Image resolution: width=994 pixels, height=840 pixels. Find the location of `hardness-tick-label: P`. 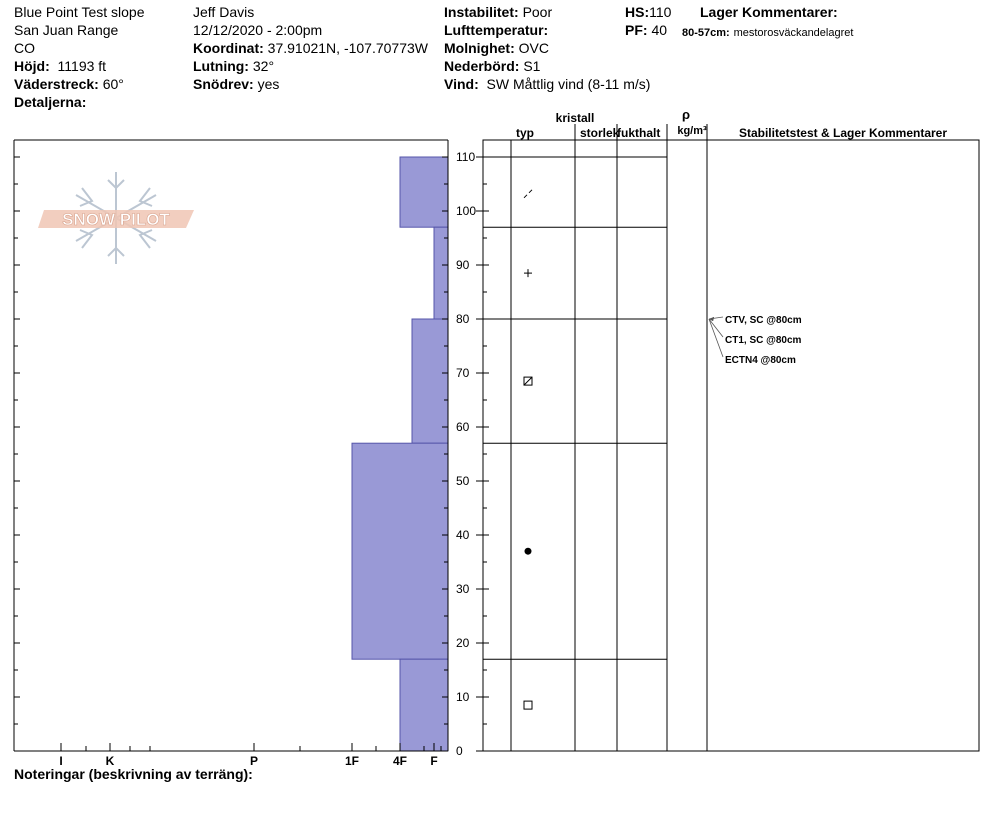

hardness-tick-label: P is located at coordinates (254, 761).